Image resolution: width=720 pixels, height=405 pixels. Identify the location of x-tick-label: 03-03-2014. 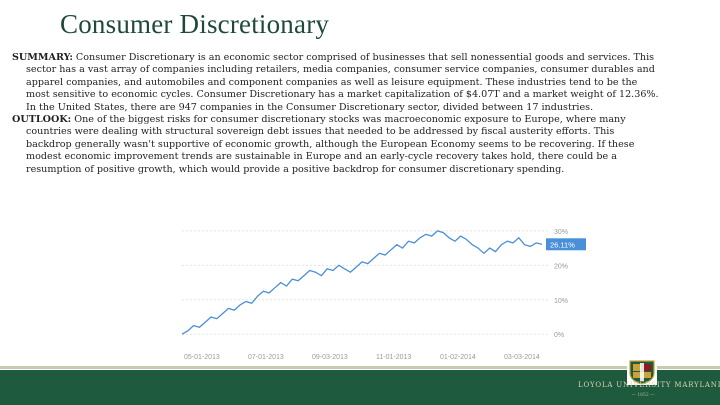
(522, 357).